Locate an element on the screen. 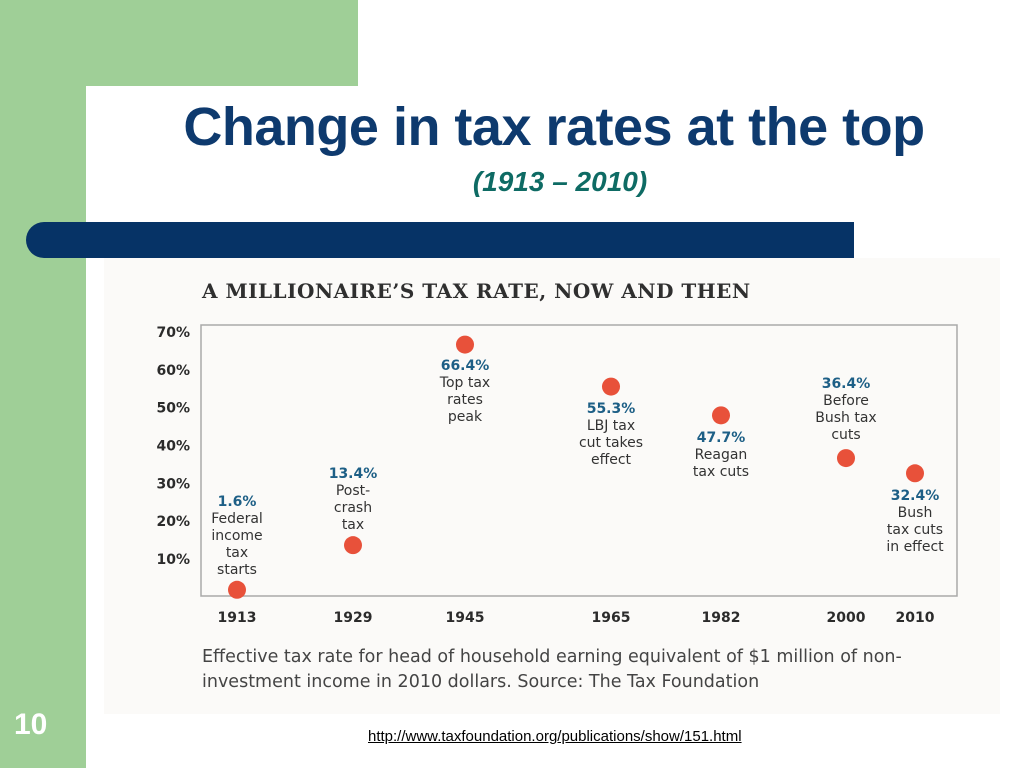 The height and width of the screenshot is (768, 1024). data-label-2010: 32.4% is located at coordinates (915, 496).